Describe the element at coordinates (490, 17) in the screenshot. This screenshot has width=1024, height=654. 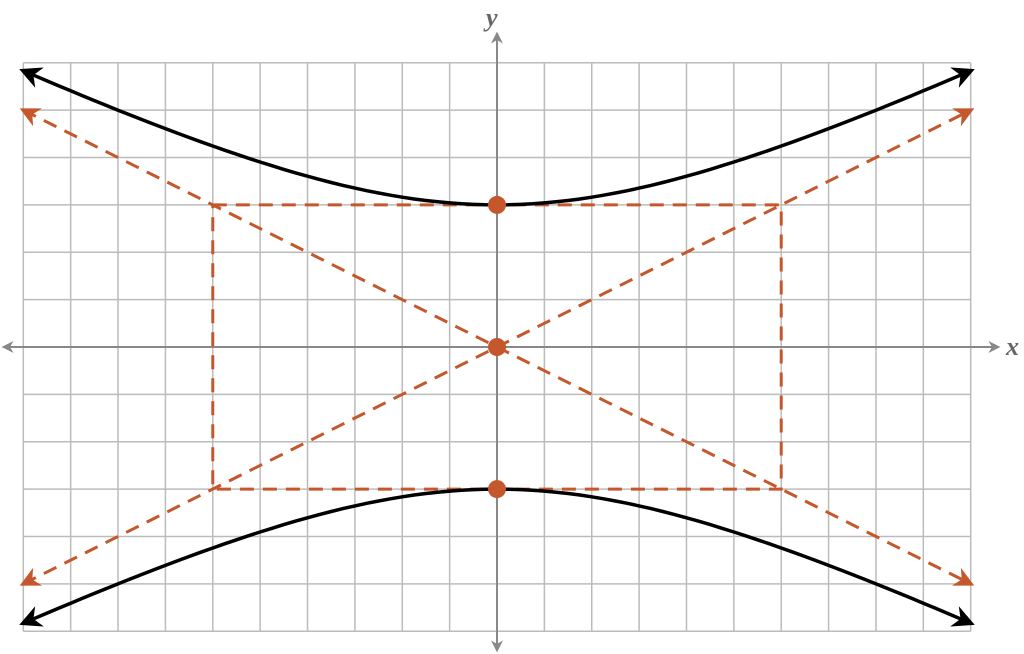
I see `y-axis-label: y` at that location.